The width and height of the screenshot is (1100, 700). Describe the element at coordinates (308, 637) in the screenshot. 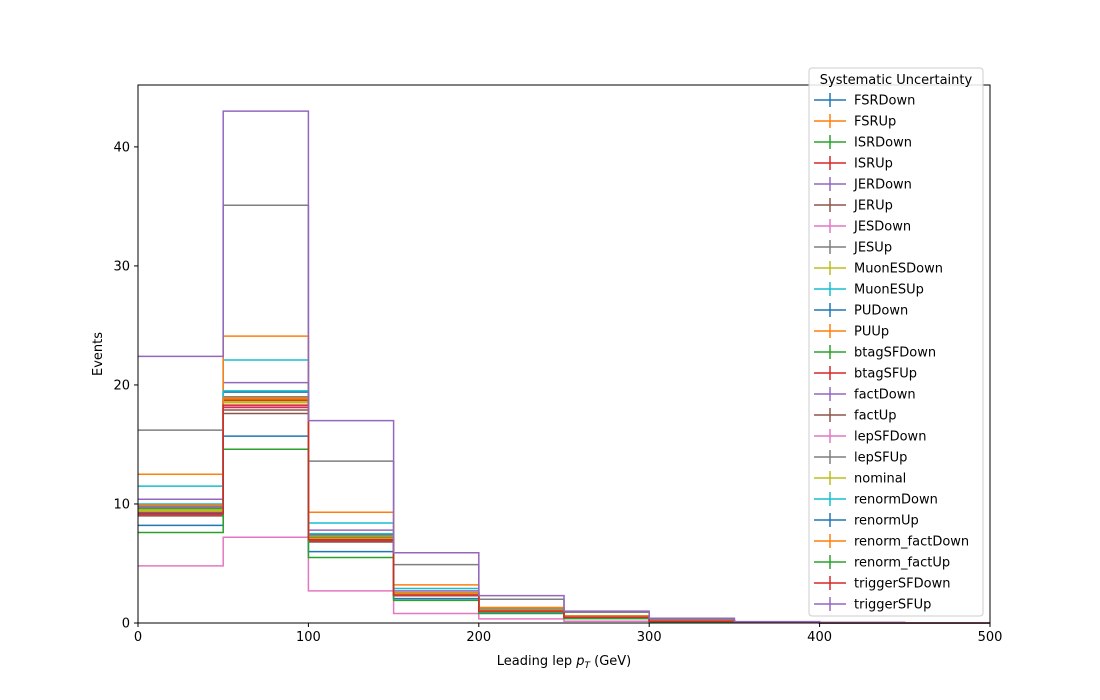

I see `x-tick-label: 100` at that location.